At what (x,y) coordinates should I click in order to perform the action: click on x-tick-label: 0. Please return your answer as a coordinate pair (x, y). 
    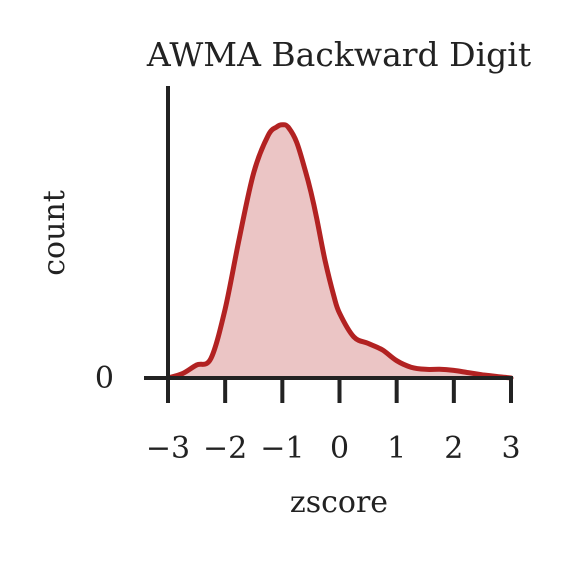
    Looking at the image, I should click on (339, 448).